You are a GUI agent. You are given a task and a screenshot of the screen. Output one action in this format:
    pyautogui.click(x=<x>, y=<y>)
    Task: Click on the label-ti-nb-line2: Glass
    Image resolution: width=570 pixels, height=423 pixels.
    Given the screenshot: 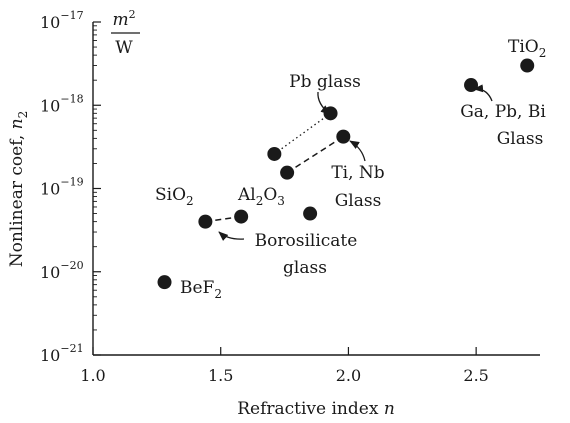 What is the action you would take?
    pyautogui.click(x=358, y=201)
    